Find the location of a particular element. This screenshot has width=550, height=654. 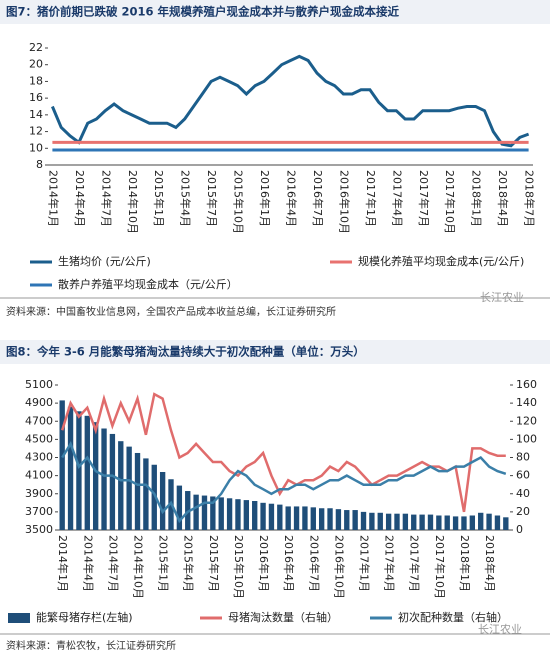

legend-label: 母猪淘汰数量（右轴） is located at coordinates (283, 617).